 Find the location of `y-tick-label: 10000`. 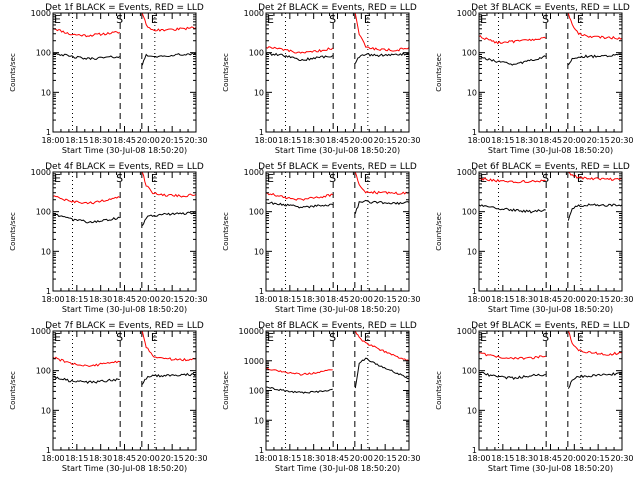

y-tick-label: 10000 is located at coordinates (251, 331).